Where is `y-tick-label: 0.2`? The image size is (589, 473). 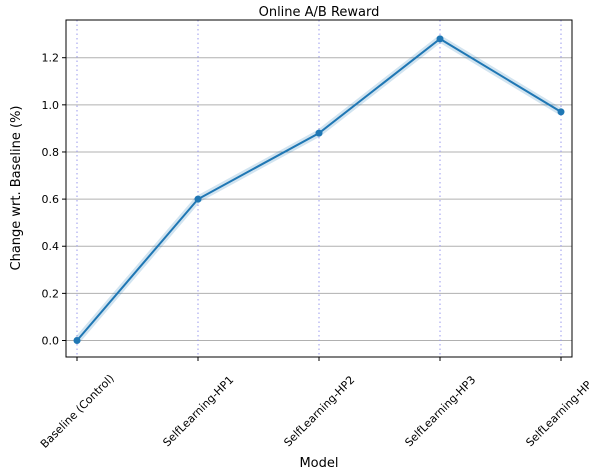 y-tick-label: 0.2 is located at coordinates (51, 293).